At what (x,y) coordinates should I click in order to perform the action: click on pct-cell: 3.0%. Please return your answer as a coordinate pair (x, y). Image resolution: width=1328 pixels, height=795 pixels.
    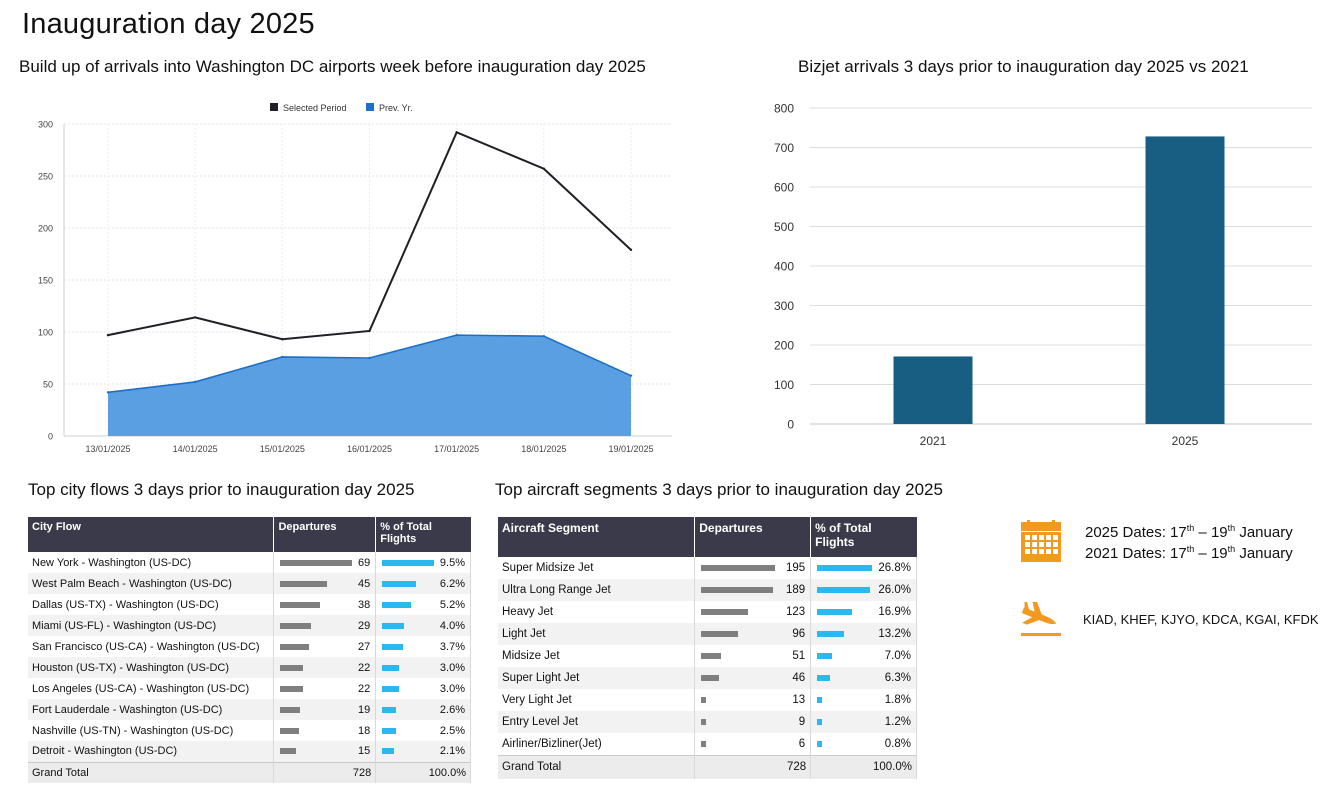
    Looking at the image, I should click on (423, 667).